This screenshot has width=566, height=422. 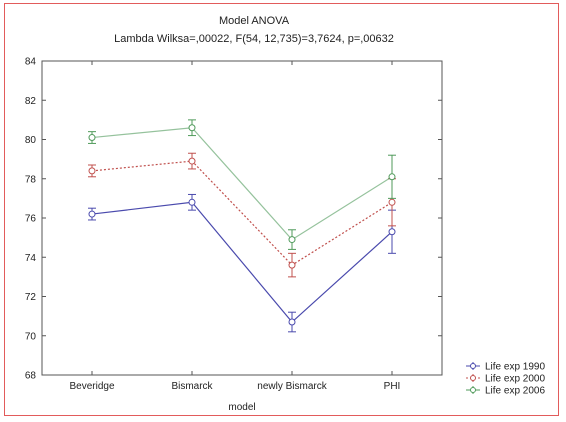 What do you see at coordinates (515, 379) in the screenshot?
I see `legend-label: Life exp 2000` at bounding box center [515, 379].